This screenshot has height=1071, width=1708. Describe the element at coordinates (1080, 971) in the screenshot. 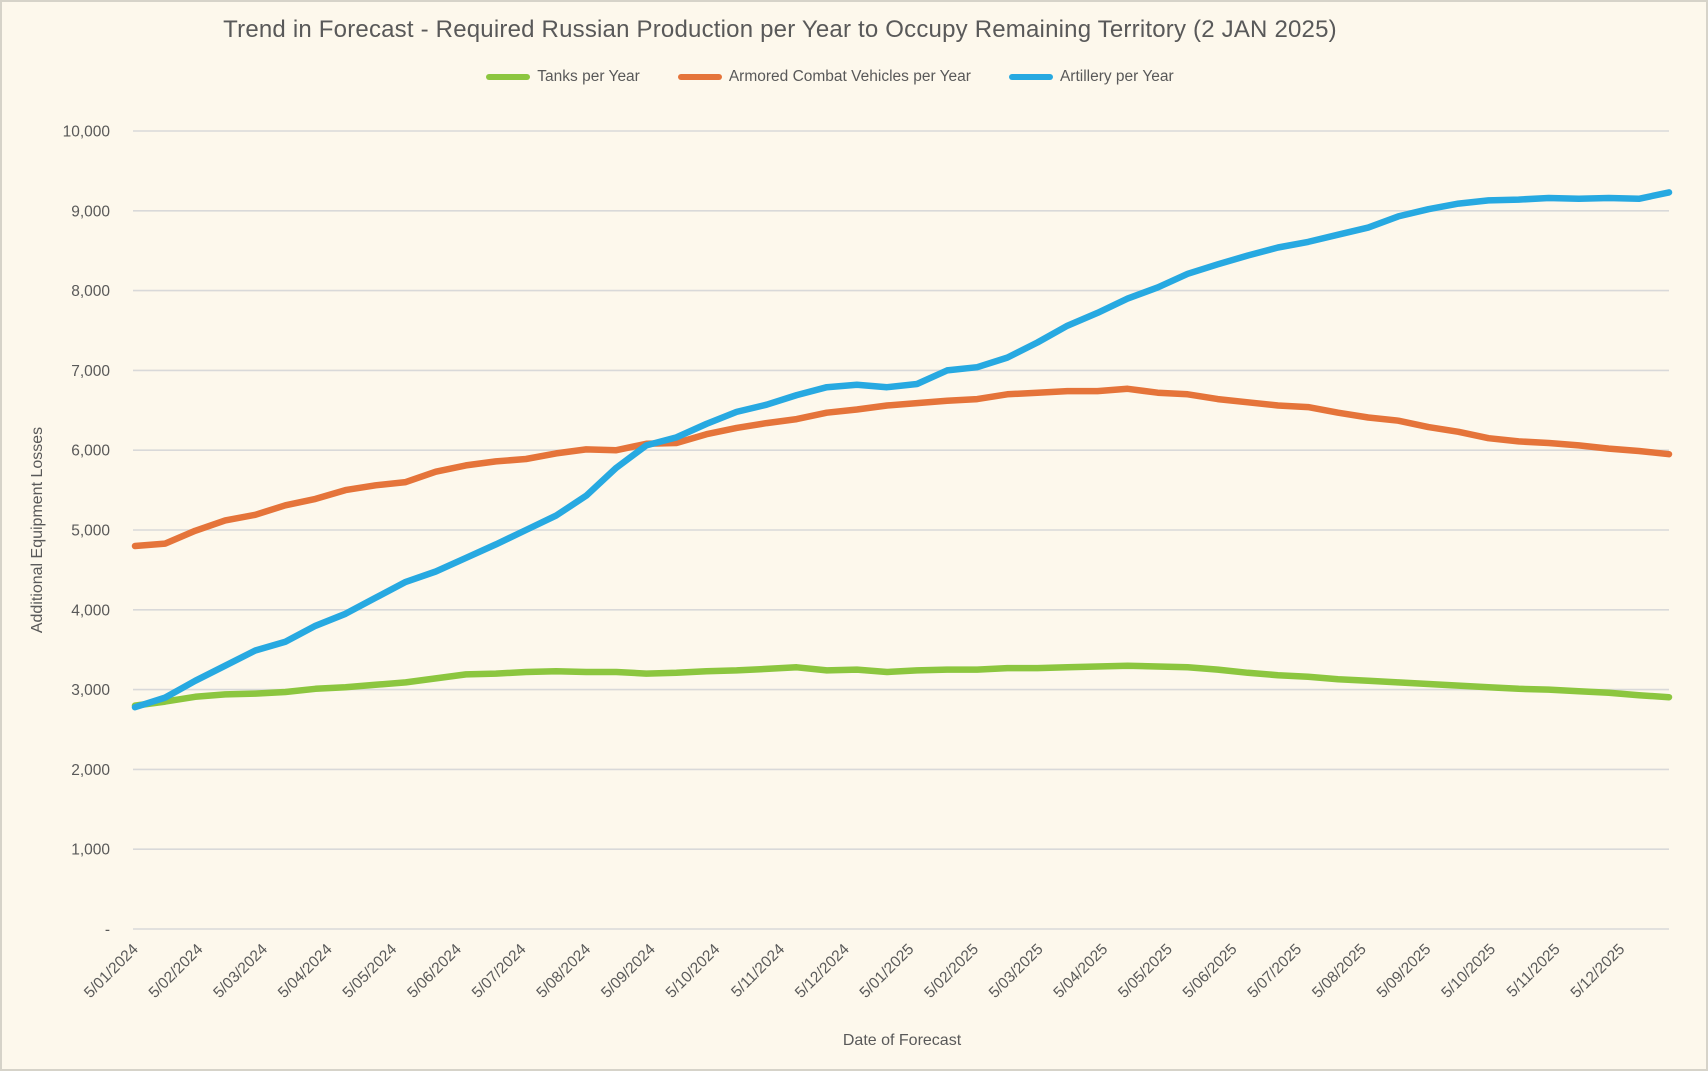

I see `x-axis-tick-label: 5/04/2025` at that location.